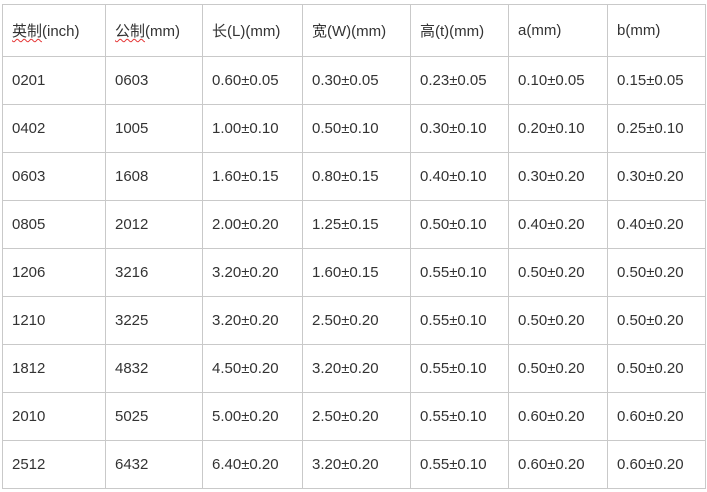 The height and width of the screenshot is (492, 707). I want to click on cell-width: 0.80±0.15, so click(356, 176).